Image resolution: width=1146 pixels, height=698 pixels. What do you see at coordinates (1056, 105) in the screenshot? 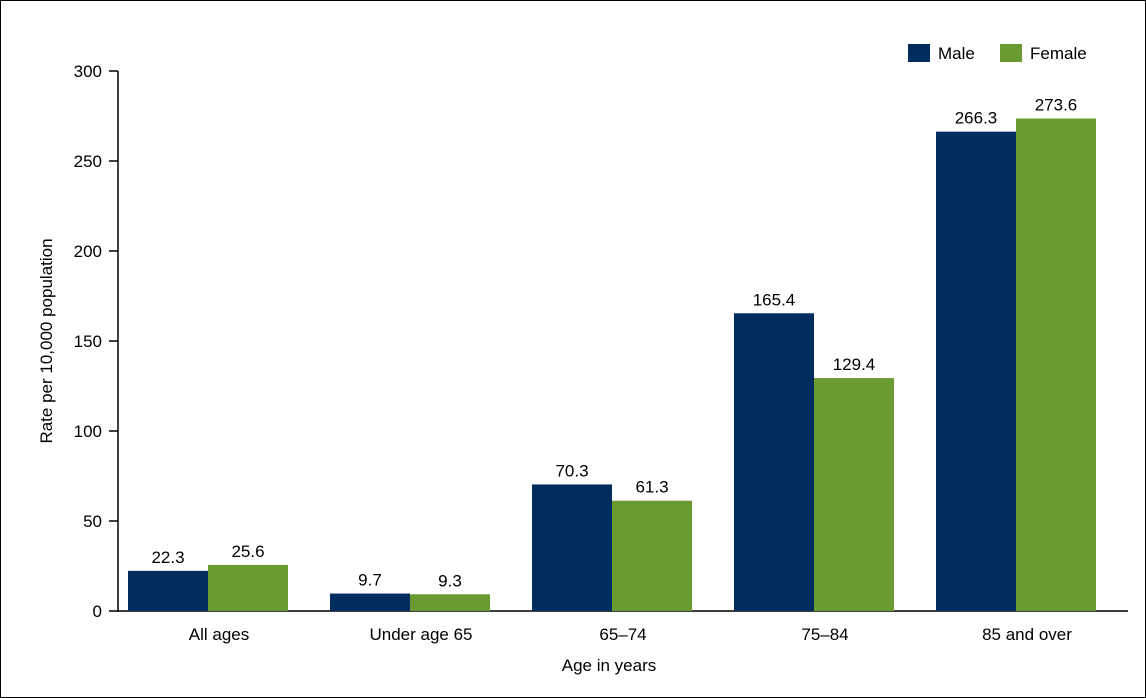
I see `data-label-female-5: 273.6` at bounding box center [1056, 105].